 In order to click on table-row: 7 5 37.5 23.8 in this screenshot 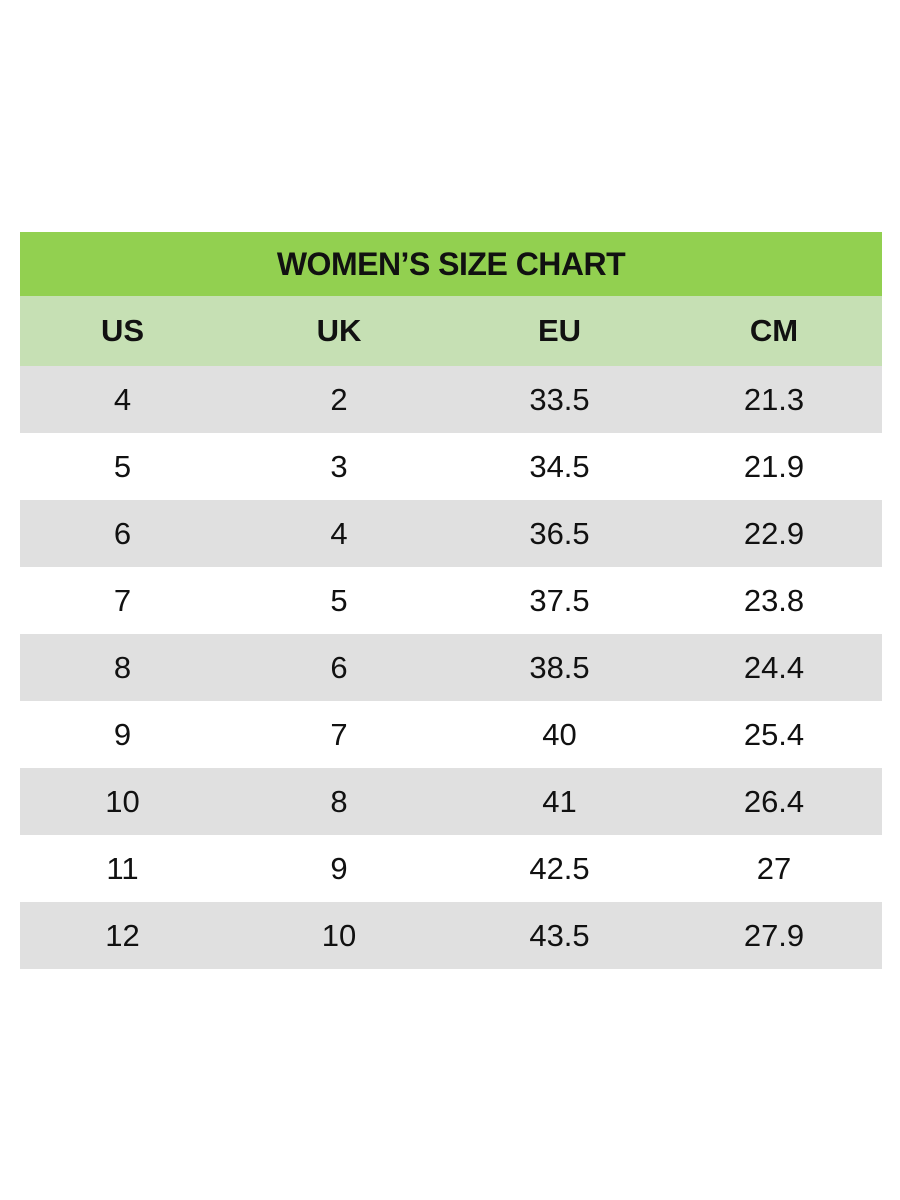, I will do `click(451, 600)`.